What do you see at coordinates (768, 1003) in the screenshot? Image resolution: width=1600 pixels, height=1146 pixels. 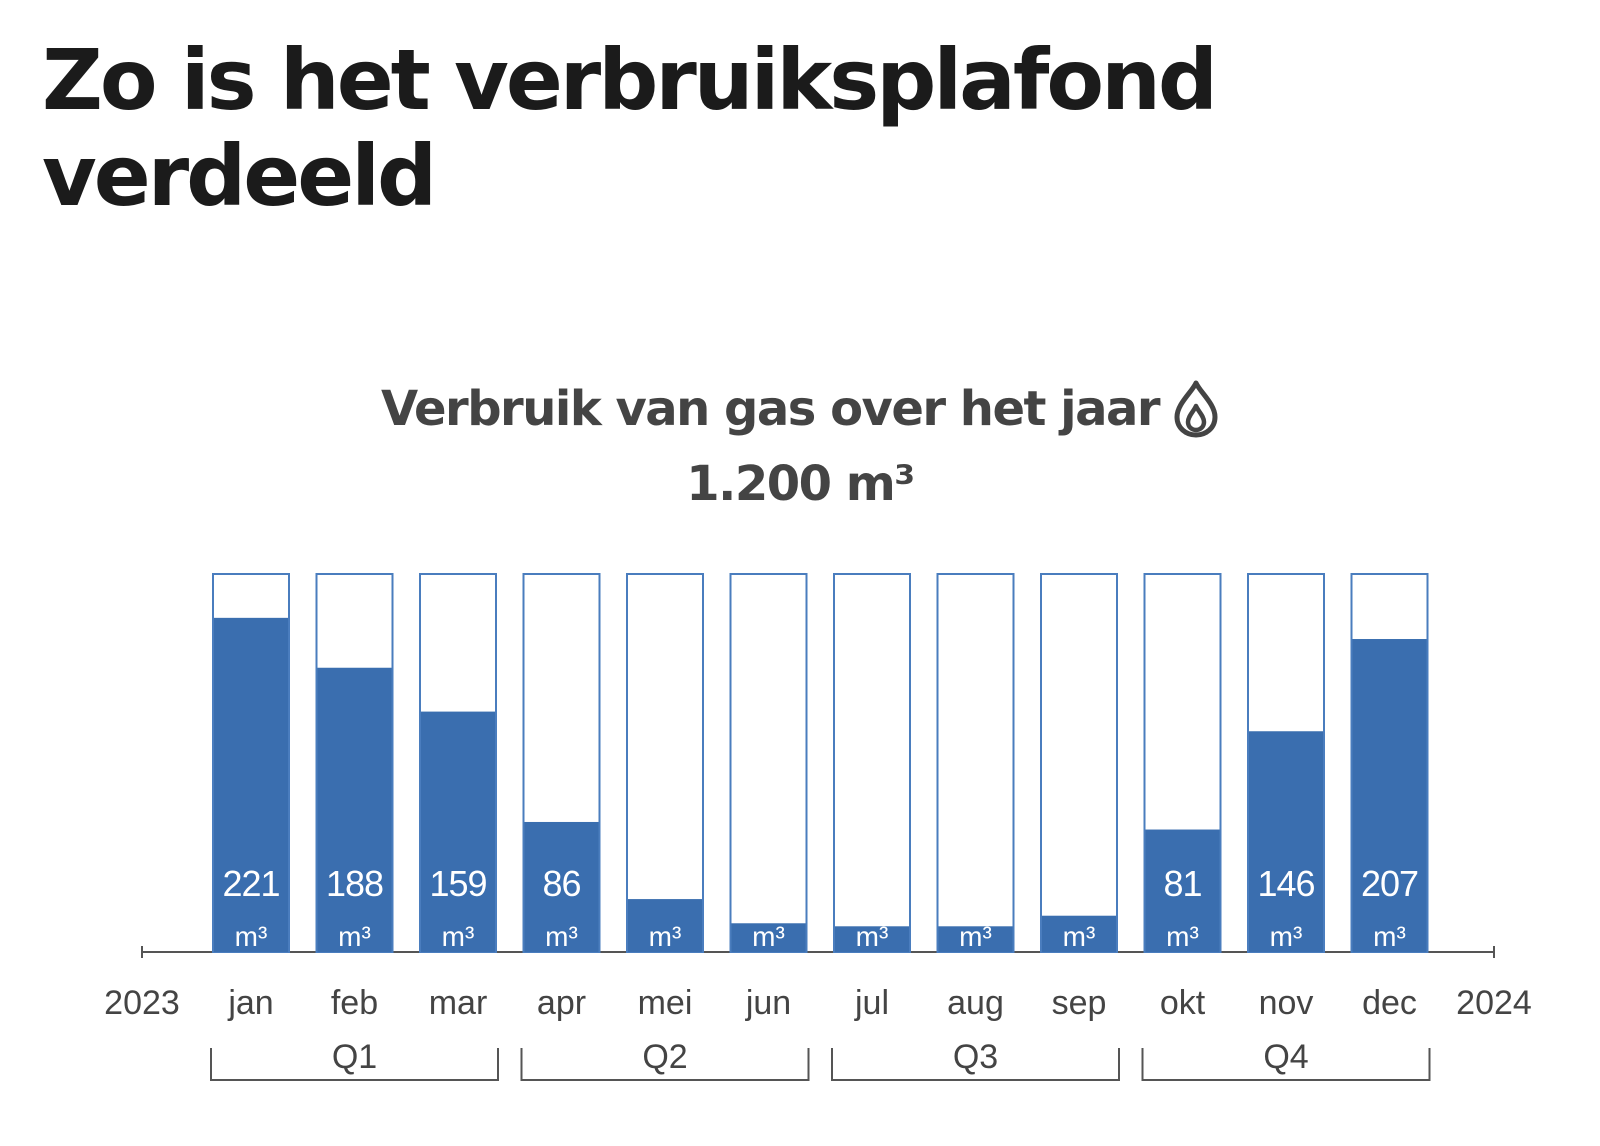 I see `x-tick-label: jun` at bounding box center [768, 1003].